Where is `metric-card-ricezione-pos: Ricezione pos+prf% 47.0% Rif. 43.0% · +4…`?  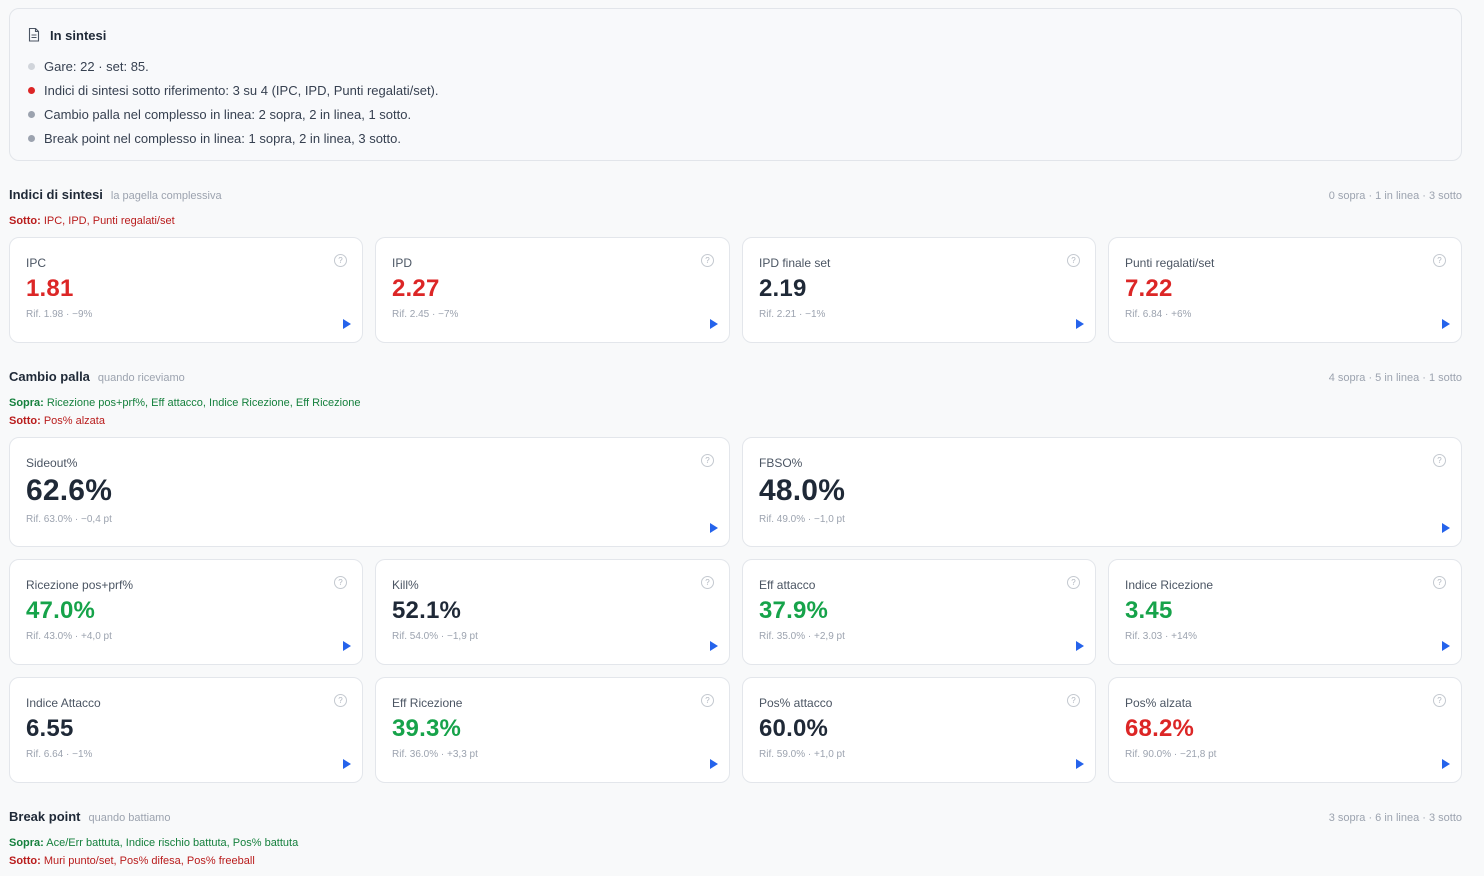
metric-card-ricezione-pos: Ricezione pos+prf% 47.0% Rif. 43.0% · +4… is located at coordinates (186, 612).